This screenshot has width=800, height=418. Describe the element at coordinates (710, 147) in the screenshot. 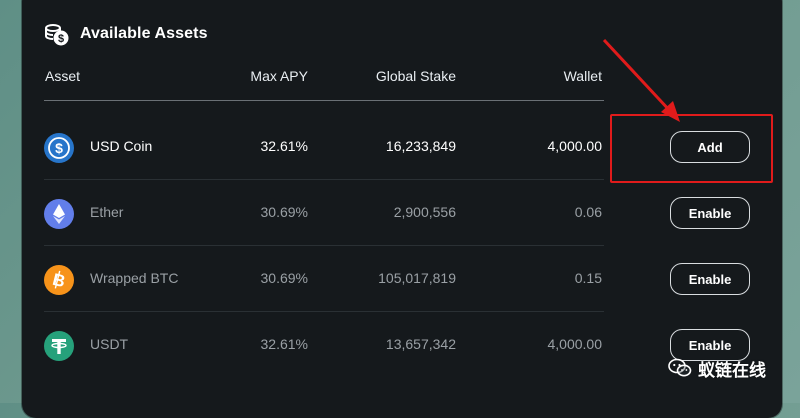

I see `add-button: Add` at that location.